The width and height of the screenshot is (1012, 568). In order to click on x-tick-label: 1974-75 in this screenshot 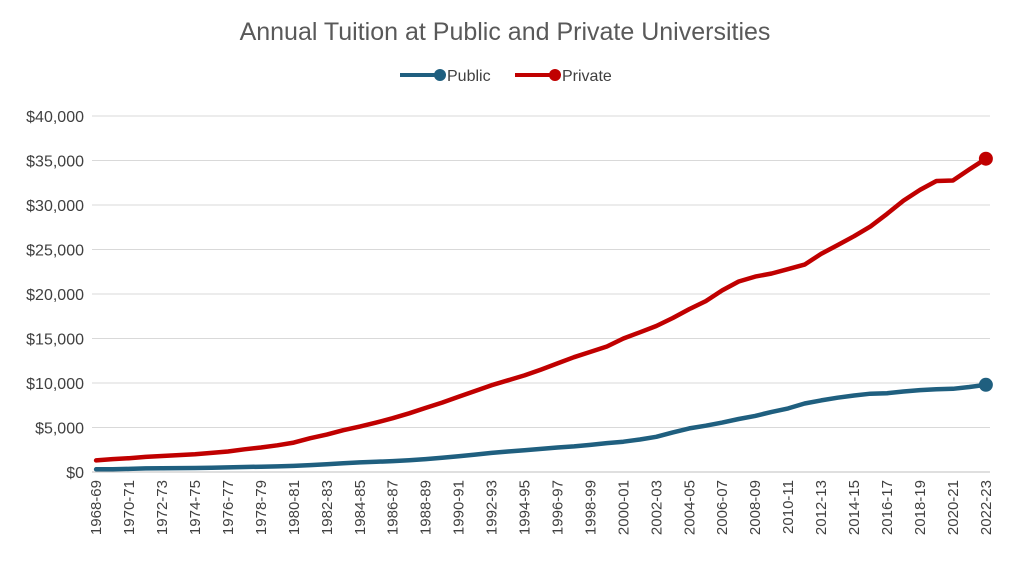, I will do `click(195, 507)`.